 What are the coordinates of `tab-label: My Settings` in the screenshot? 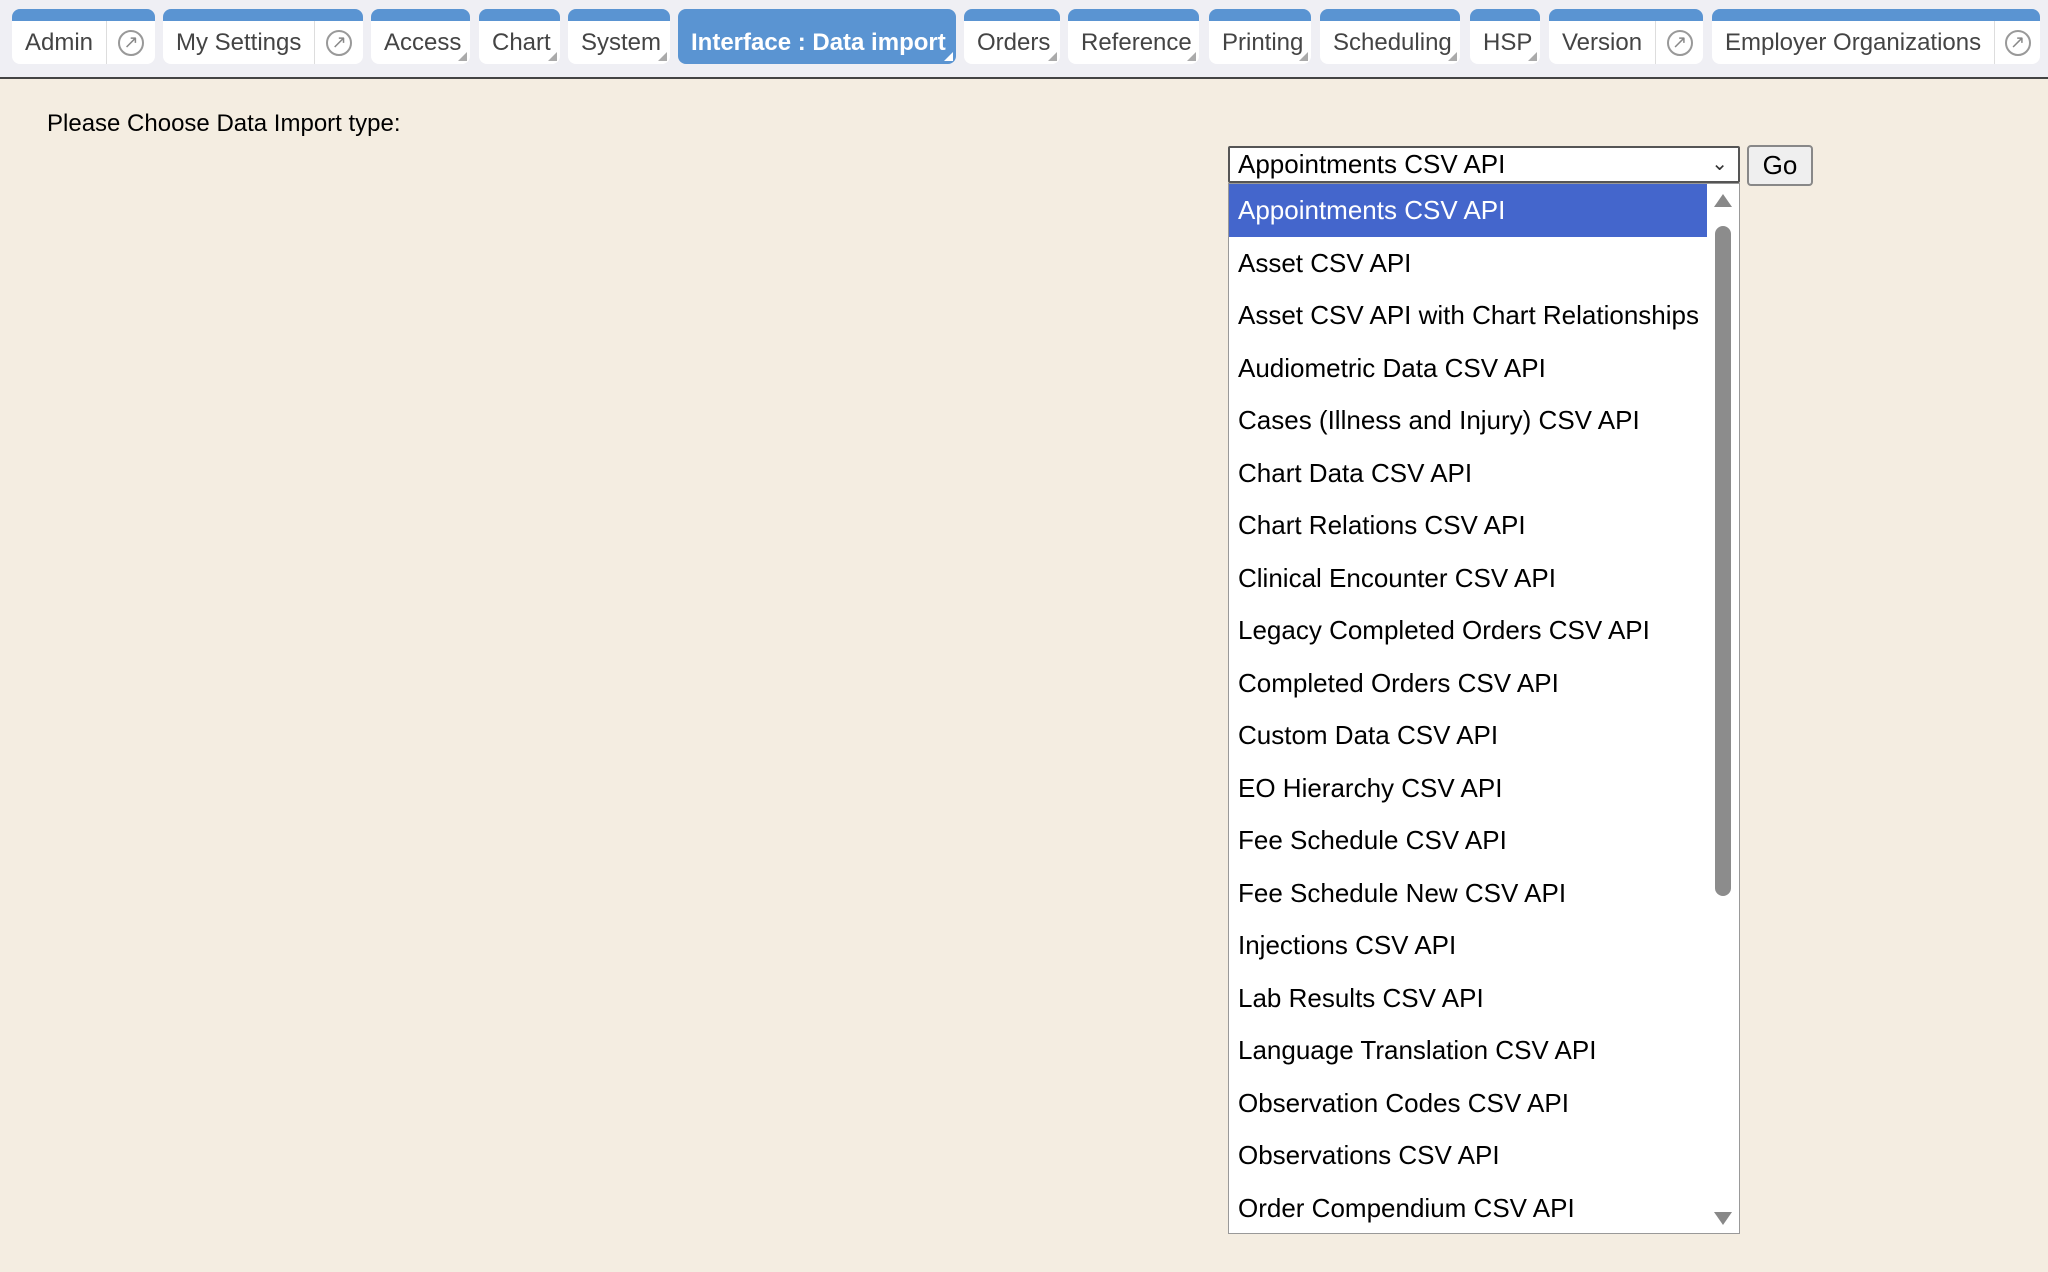 It's located at (239, 42).